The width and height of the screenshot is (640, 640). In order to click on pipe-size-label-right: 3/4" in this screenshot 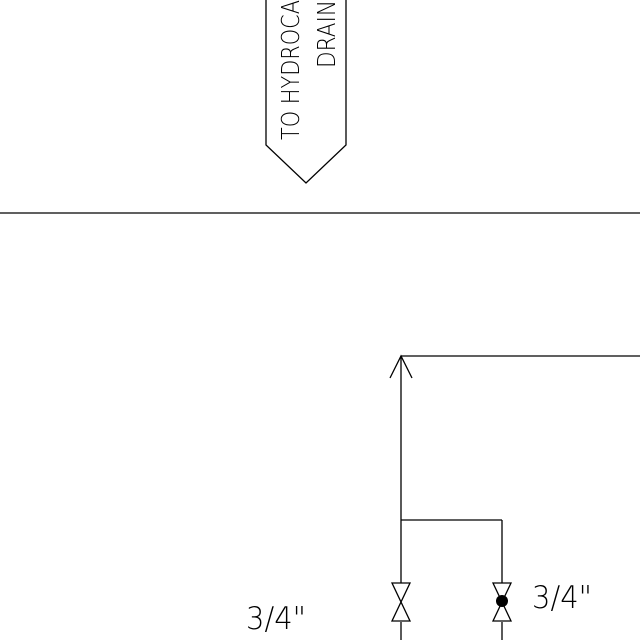, I will do `click(562, 598)`.